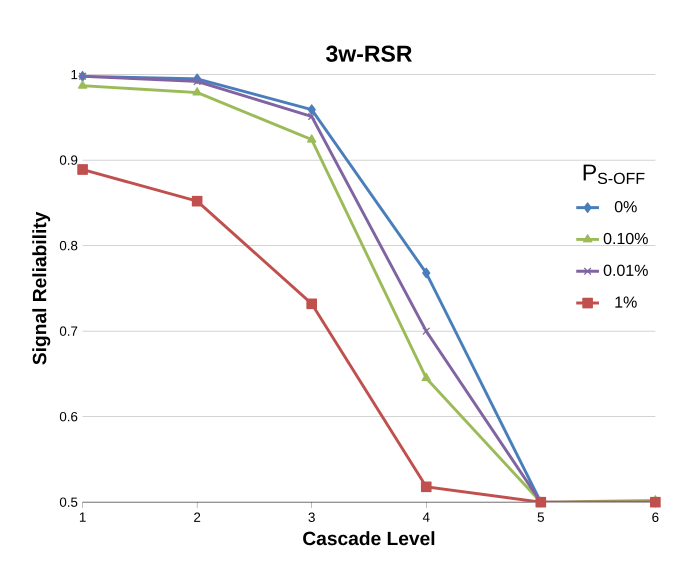 This screenshot has height=569, width=682. I want to click on y-tick-label: 0.8, so click(69, 245).